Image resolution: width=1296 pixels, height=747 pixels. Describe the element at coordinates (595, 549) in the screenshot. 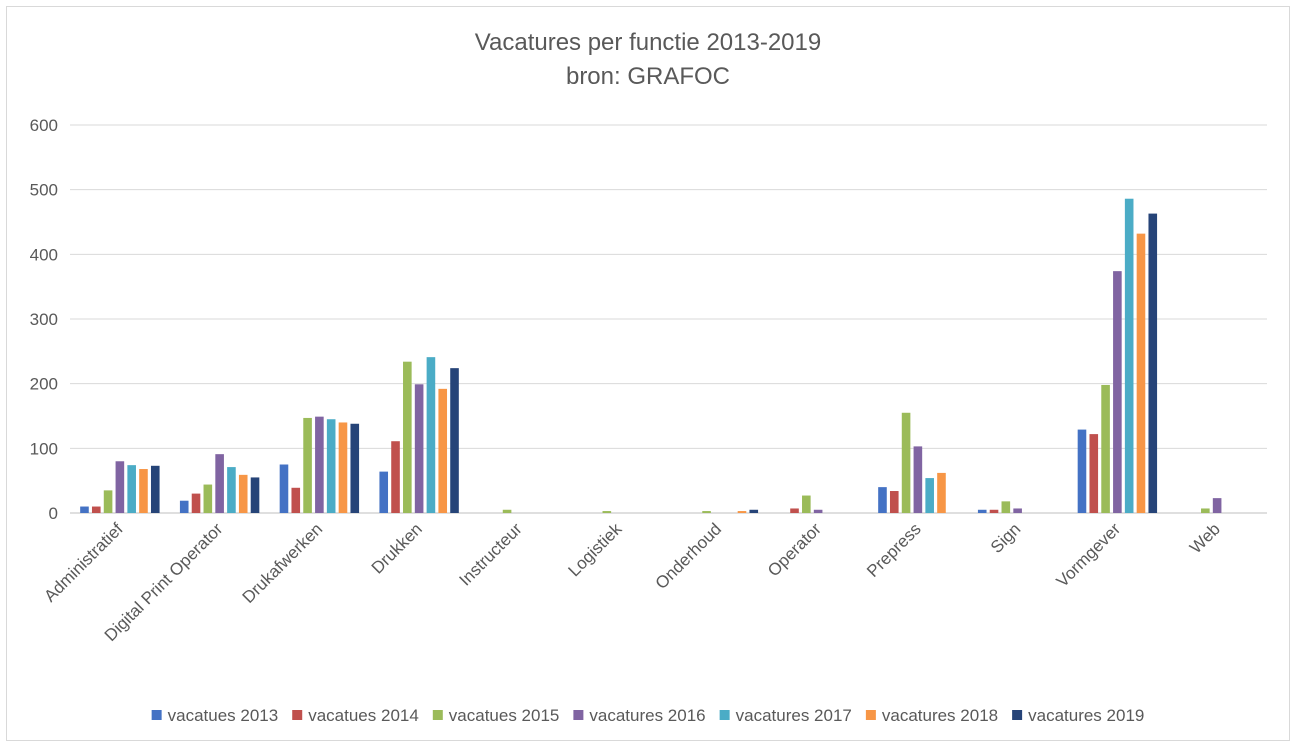

I see `x-tick-label: Logistiek` at that location.